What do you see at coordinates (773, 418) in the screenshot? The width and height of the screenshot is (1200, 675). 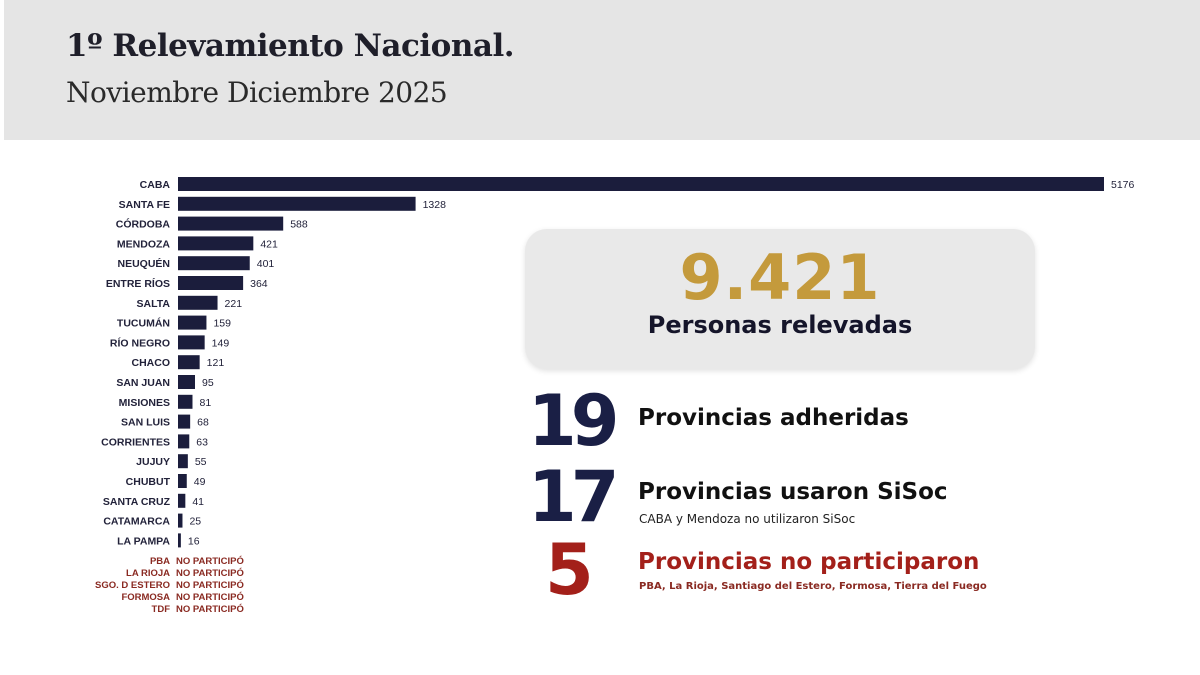 I see `stat-label-adheridas: Provincias adheridas` at bounding box center [773, 418].